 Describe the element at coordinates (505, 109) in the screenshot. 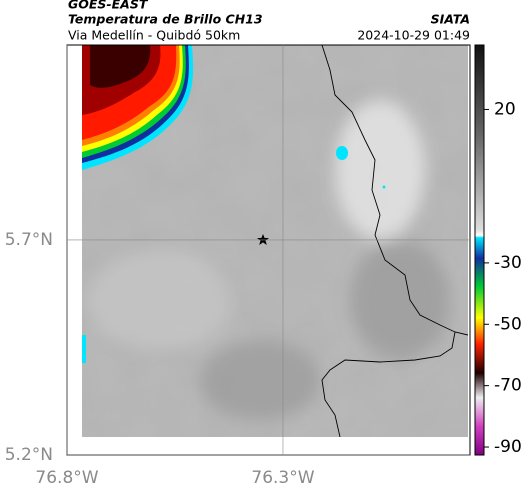

I see `colorbar-tick-label: 20` at that location.